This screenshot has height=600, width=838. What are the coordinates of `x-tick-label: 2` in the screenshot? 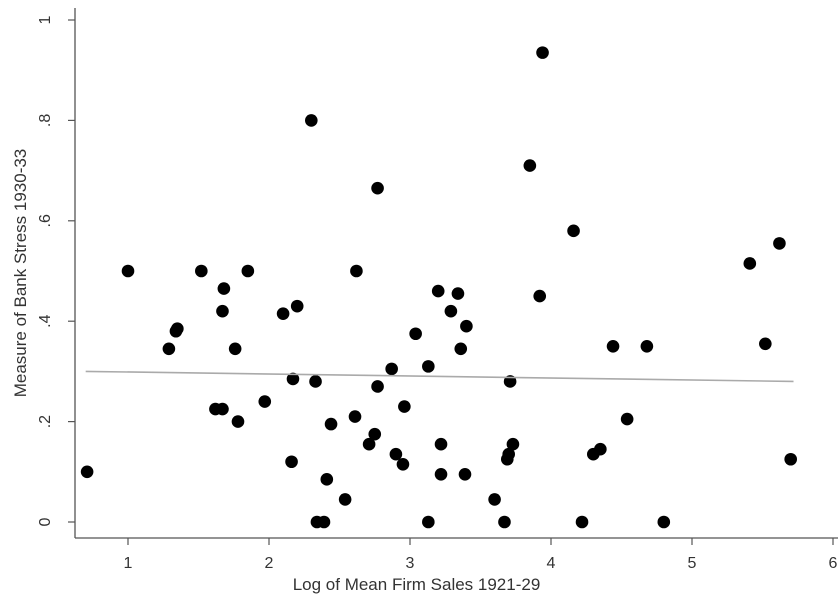 It's located at (269, 563).